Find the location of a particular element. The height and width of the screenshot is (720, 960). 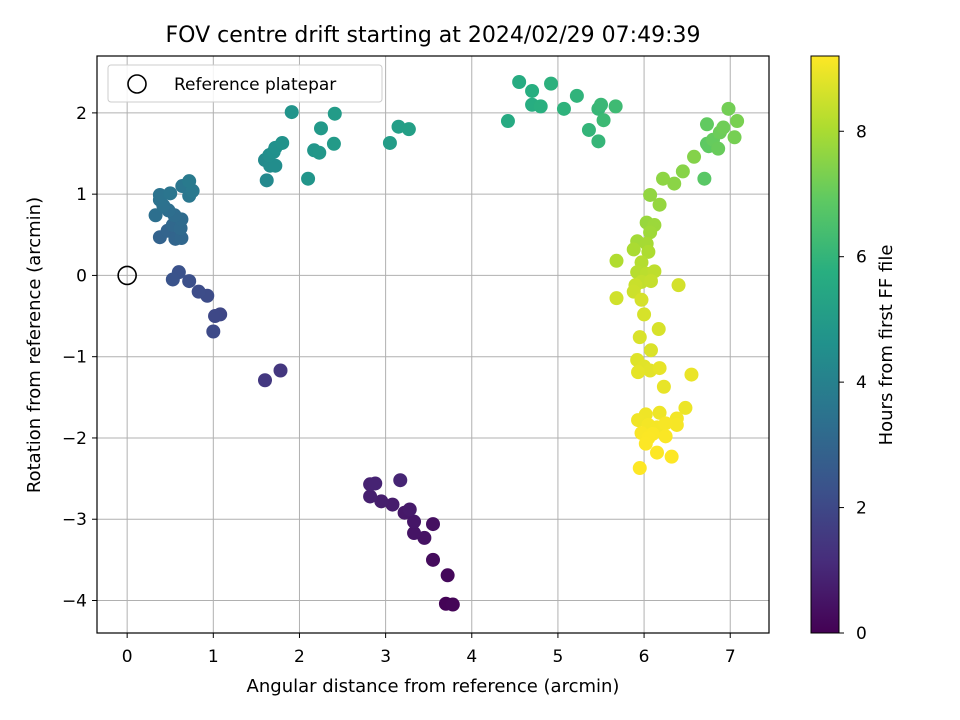

colorbar-tick-label: 2 is located at coordinates (861, 509).